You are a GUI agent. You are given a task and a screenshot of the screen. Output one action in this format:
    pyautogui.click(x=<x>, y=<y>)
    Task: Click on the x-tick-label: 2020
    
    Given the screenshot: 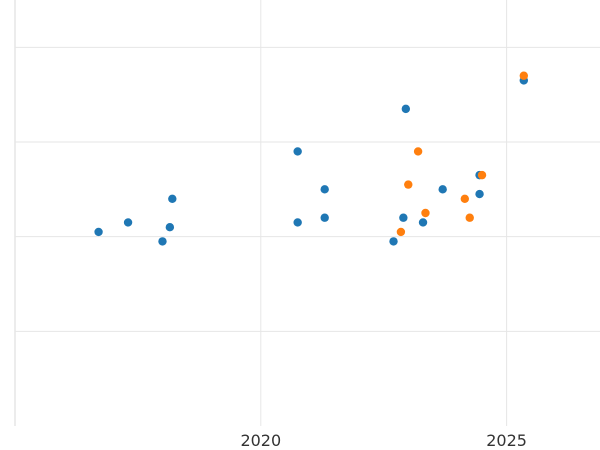 What is the action you would take?
    pyautogui.click(x=260, y=440)
    